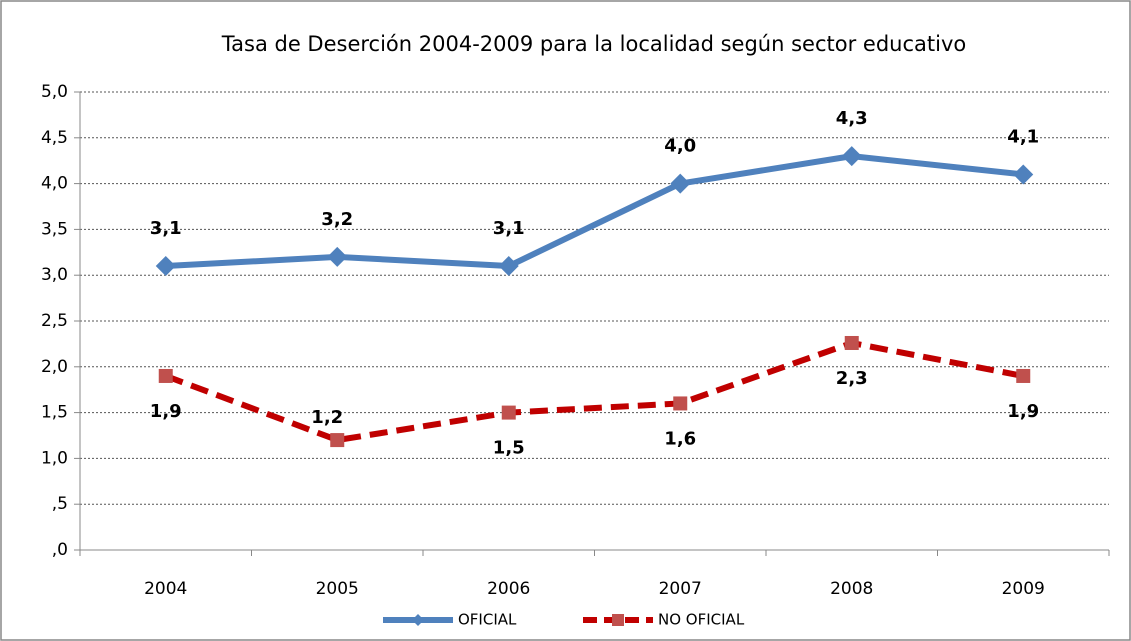 Image resolution: width=1131 pixels, height=641 pixels. I want to click on y-tick-label: 4,0, so click(54, 184).